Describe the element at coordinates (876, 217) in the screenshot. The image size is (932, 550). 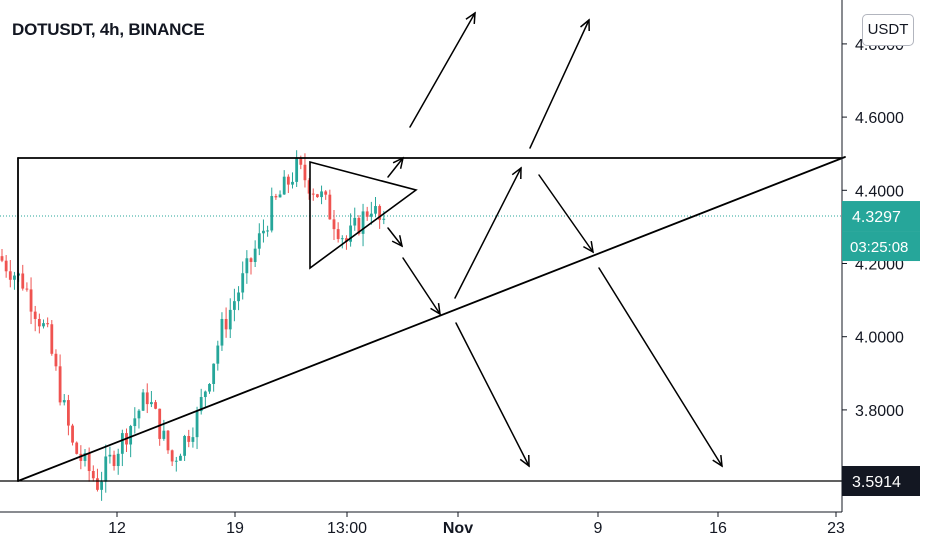
I see `last-price-label: 4.3297` at that location.